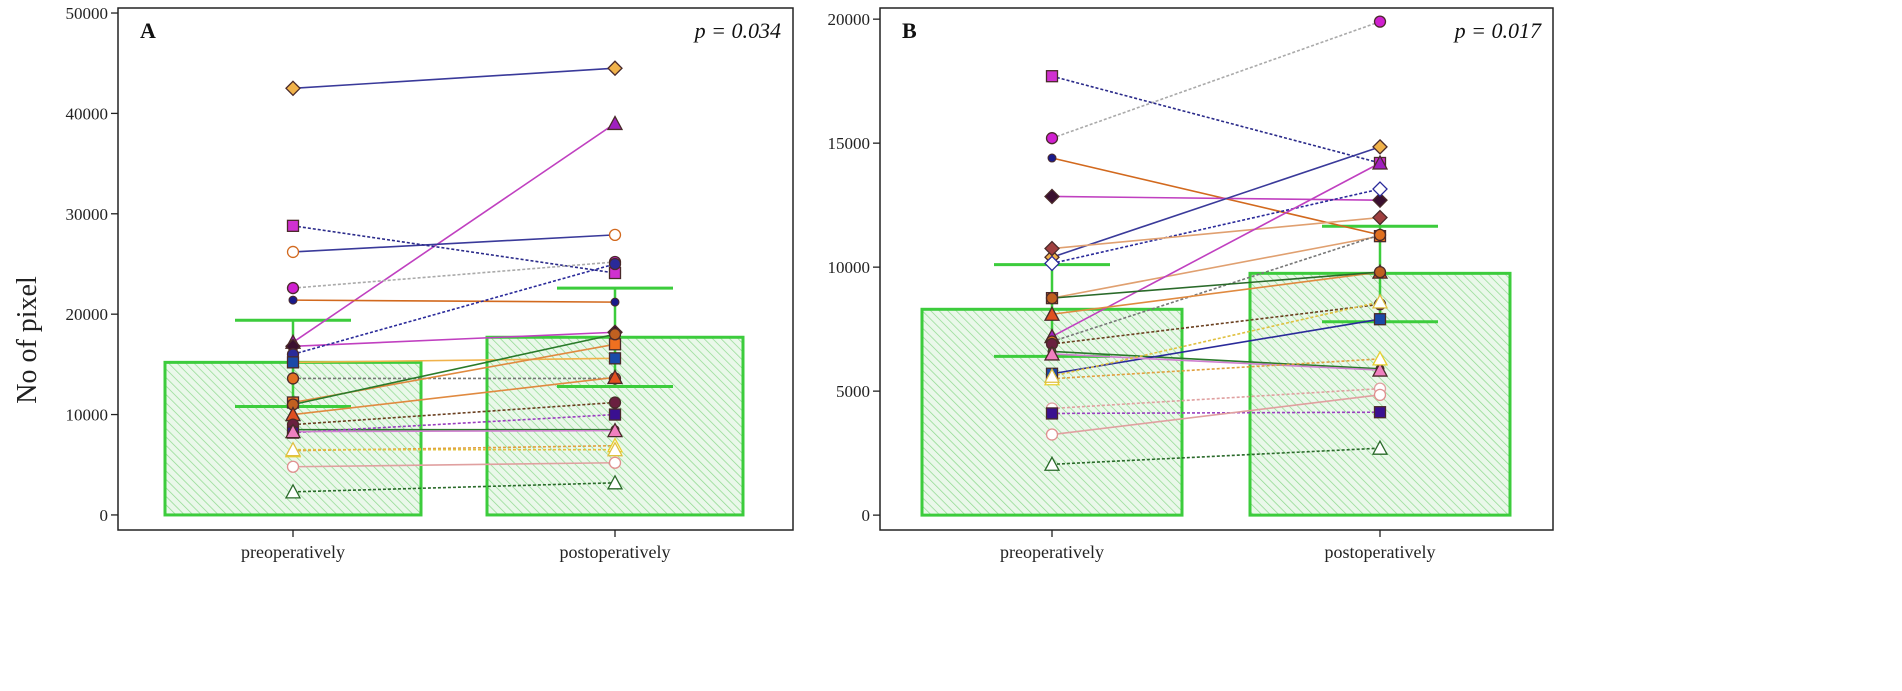 The image size is (1902, 691). I want to click on y-tick-label: 40000, so click(87, 113).